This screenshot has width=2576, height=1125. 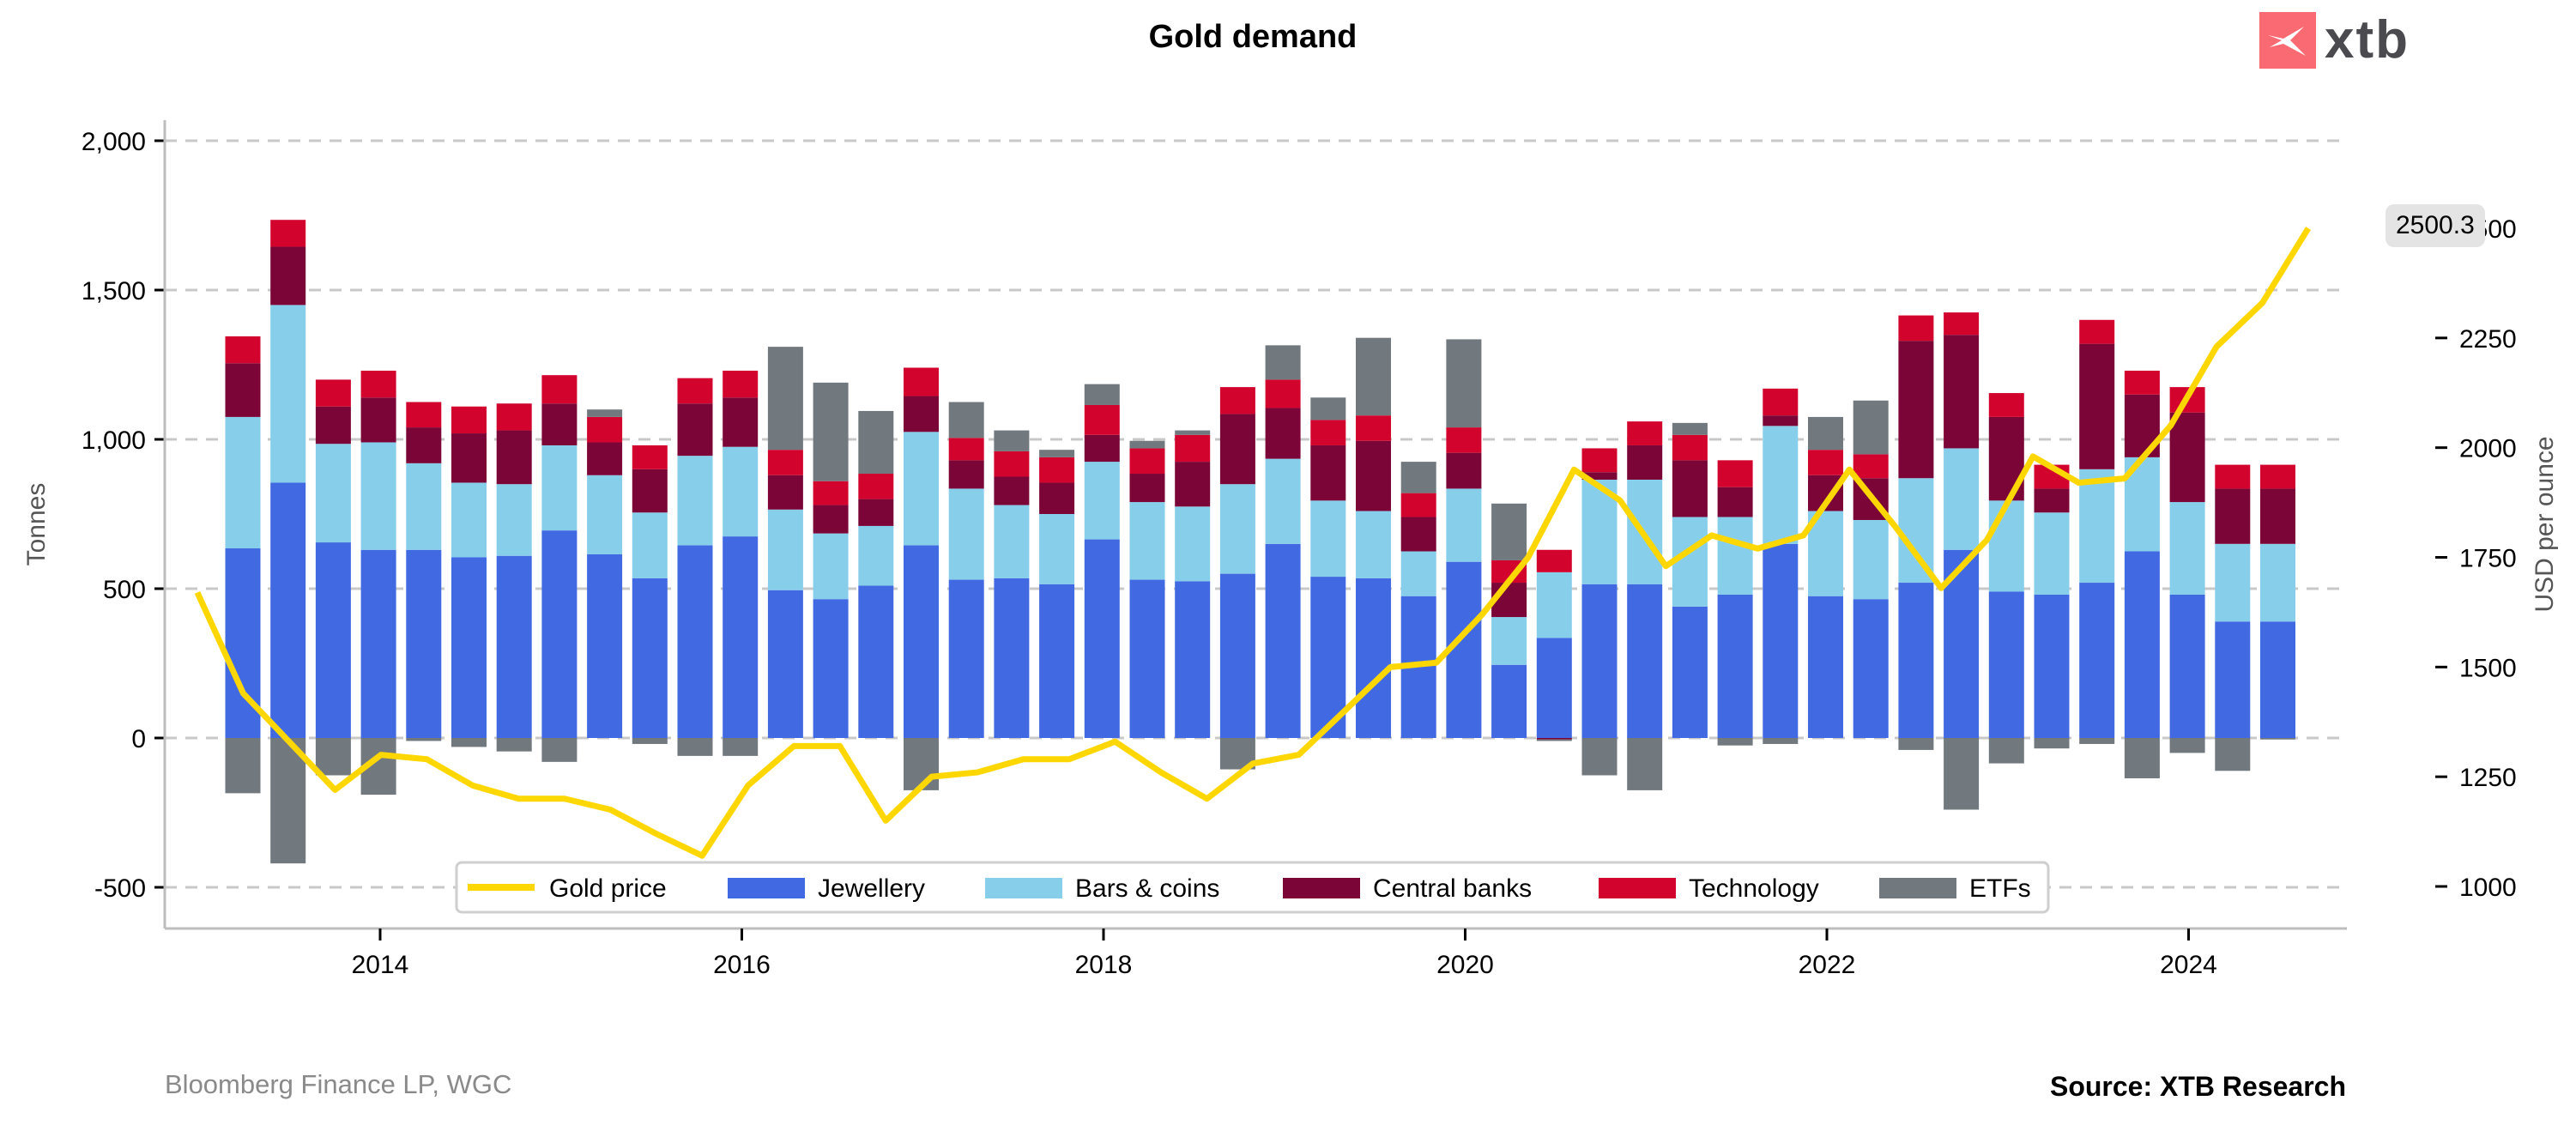 What do you see at coordinates (1253, 37) in the screenshot?
I see `chart-title: Gold demand` at bounding box center [1253, 37].